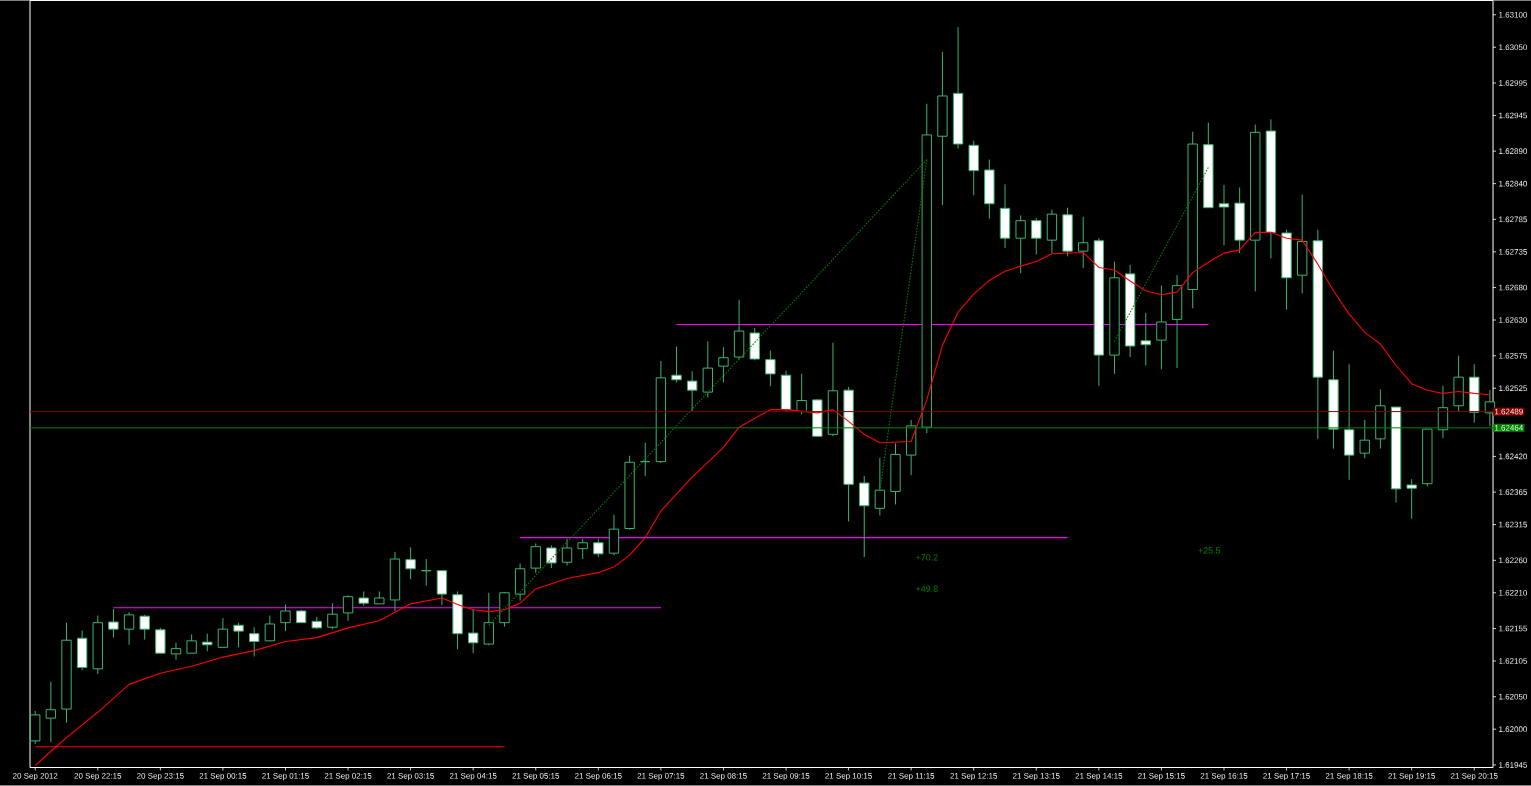 The height and width of the screenshot is (786, 1531). I want to click on annotation: +49.8, so click(926, 589).